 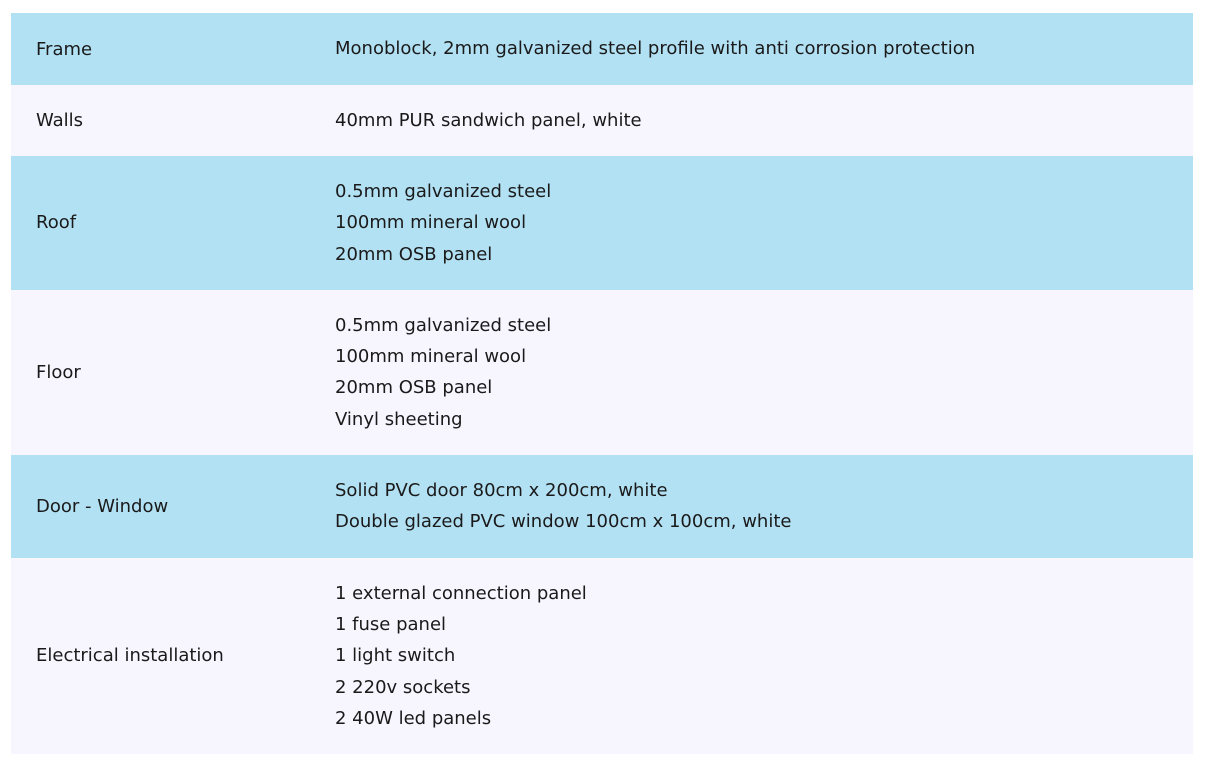 What do you see at coordinates (501, 491) in the screenshot?
I see `value-line: Solid PVC door 80cm x 200cm, white` at bounding box center [501, 491].